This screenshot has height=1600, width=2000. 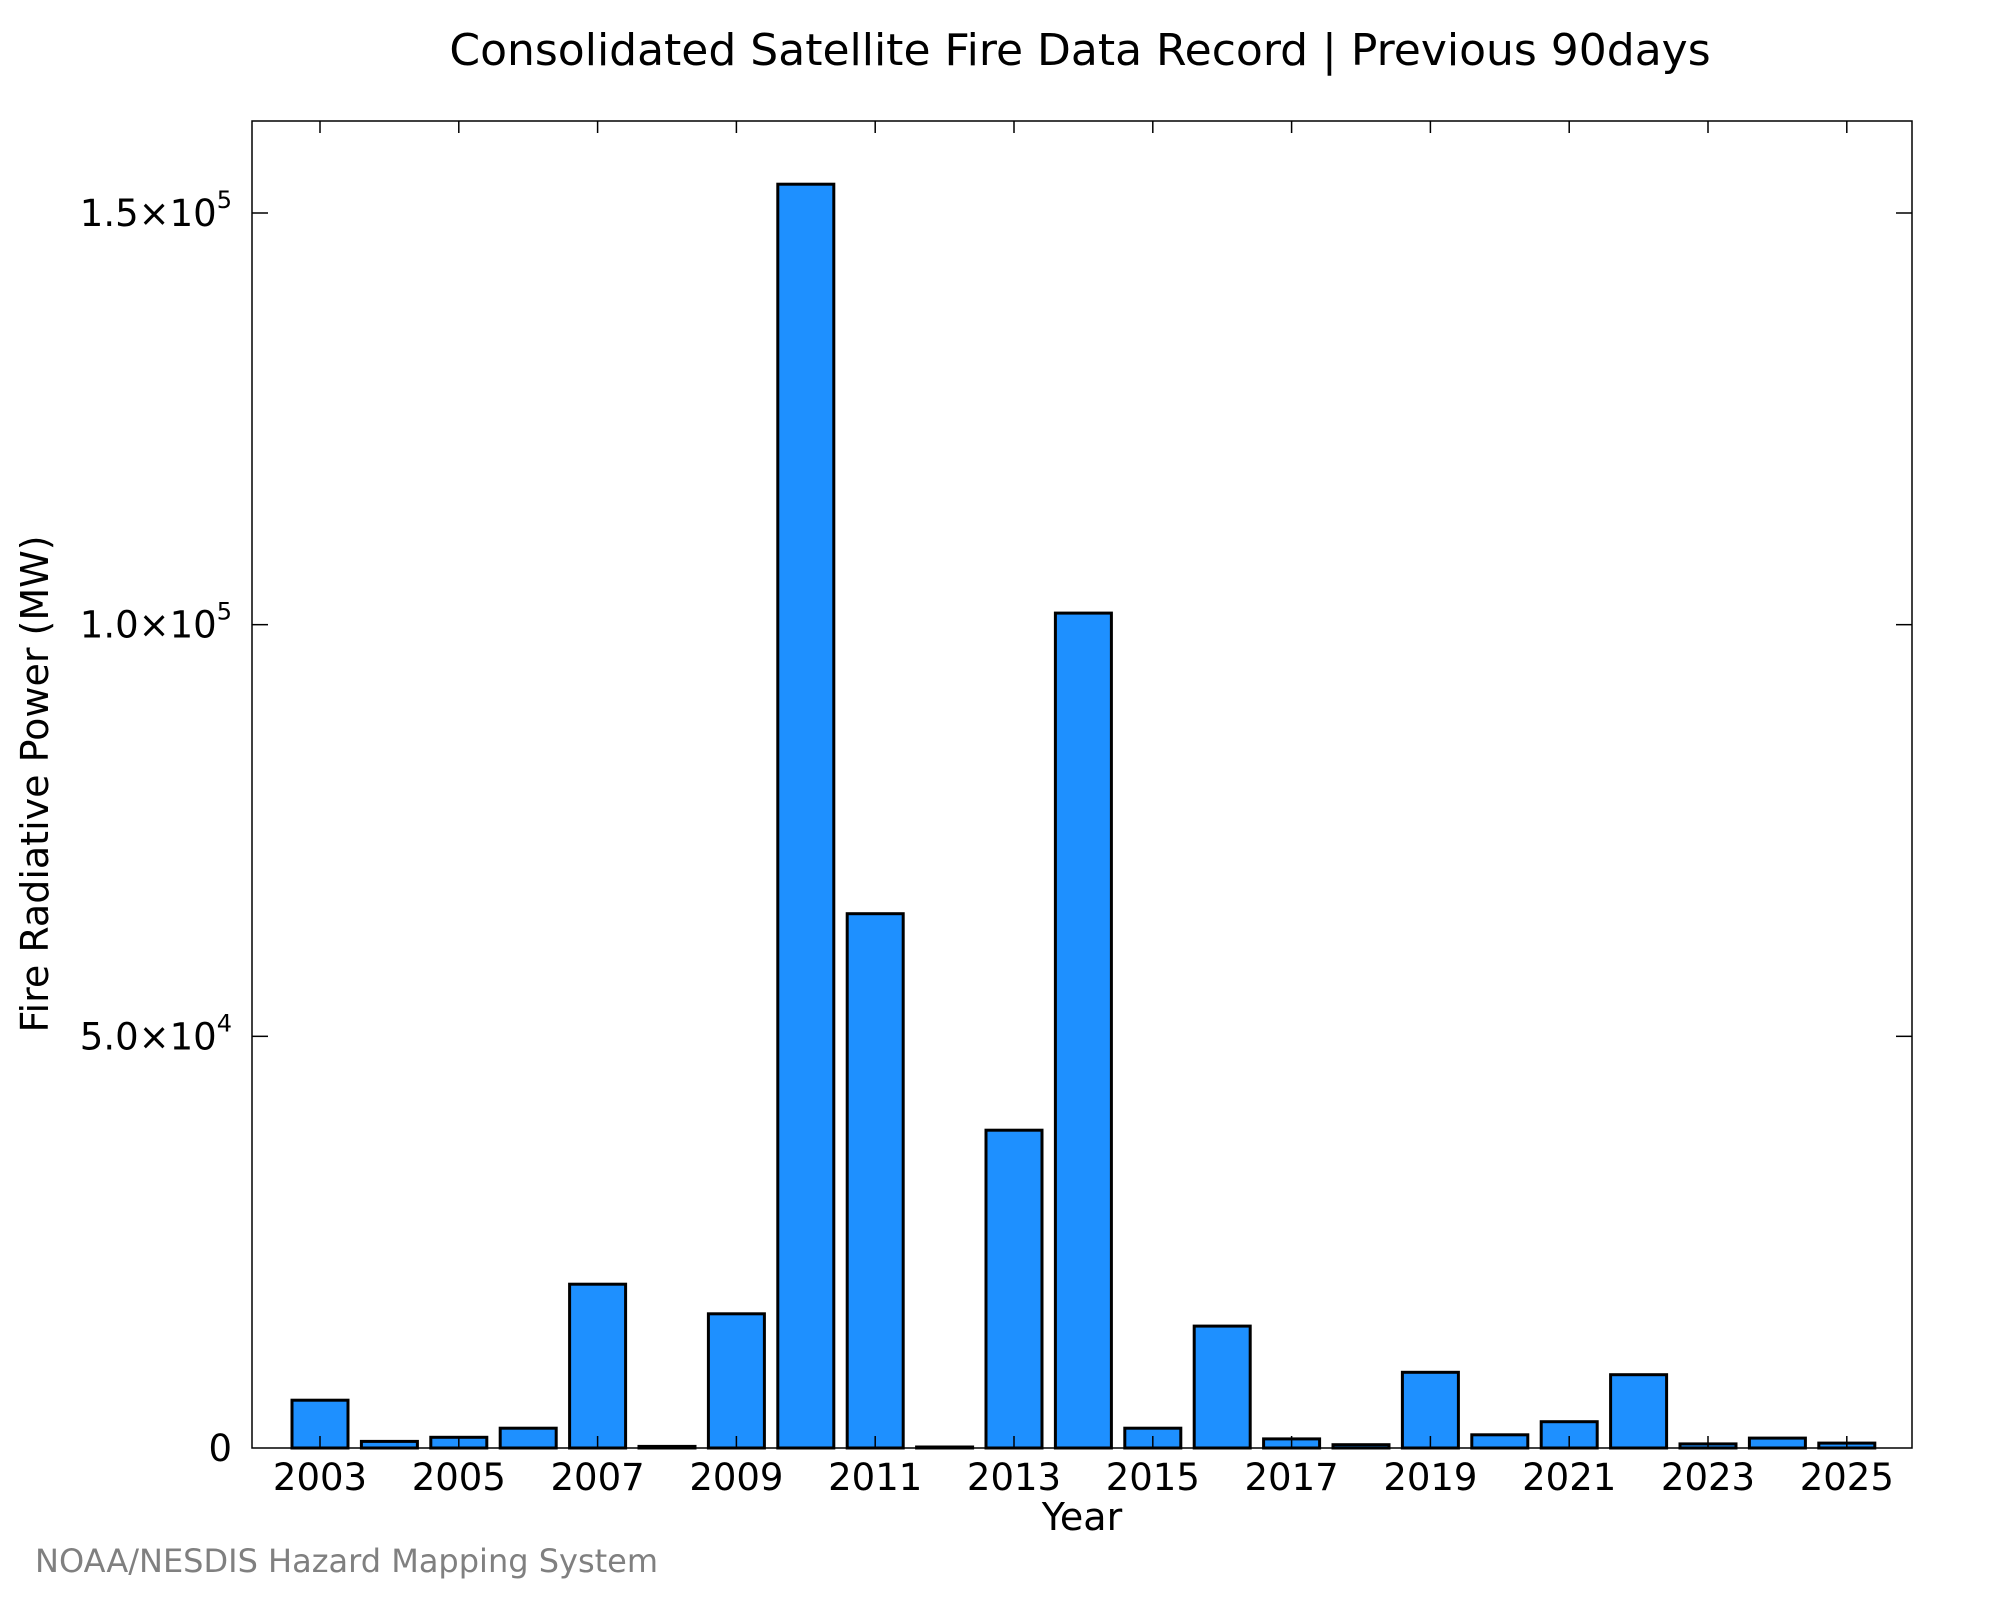 I want to click on x-tick-label-2025: 2025, so click(x=1847, y=1477).